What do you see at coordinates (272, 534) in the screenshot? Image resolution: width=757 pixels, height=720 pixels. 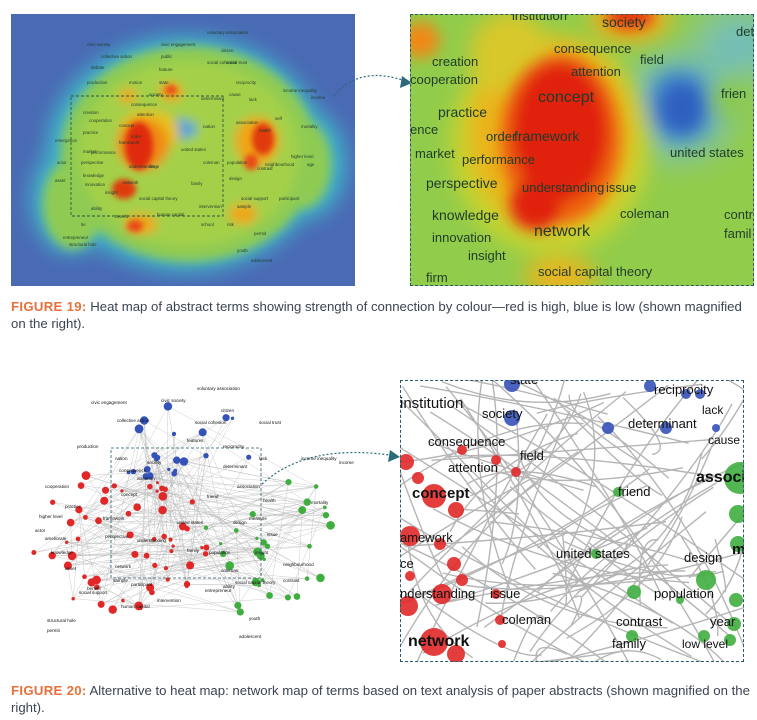 I see `network-term-label: issue` at bounding box center [272, 534].